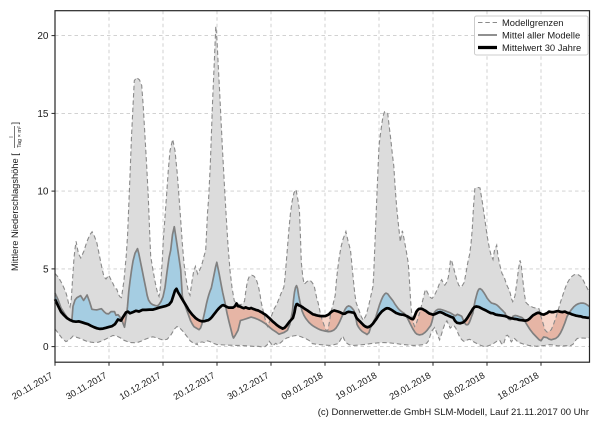 The height and width of the screenshot is (425, 600). What do you see at coordinates (43, 114) in the screenshot?
I see `svg-text: 15` at bounding box center [43, 114].